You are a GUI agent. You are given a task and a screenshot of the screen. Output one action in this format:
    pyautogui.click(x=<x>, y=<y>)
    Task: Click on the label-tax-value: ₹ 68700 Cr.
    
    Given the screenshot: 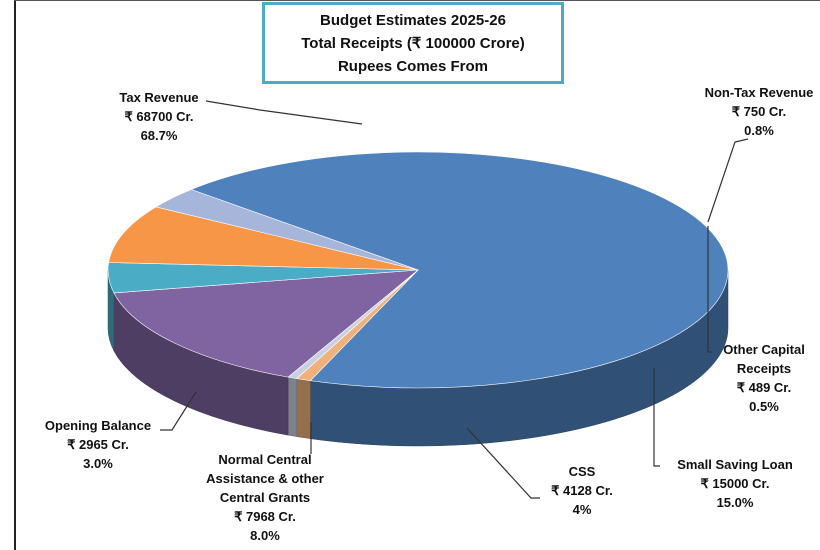 What is the action you would take?
    pyautogui.click(x=159, y=116)
    